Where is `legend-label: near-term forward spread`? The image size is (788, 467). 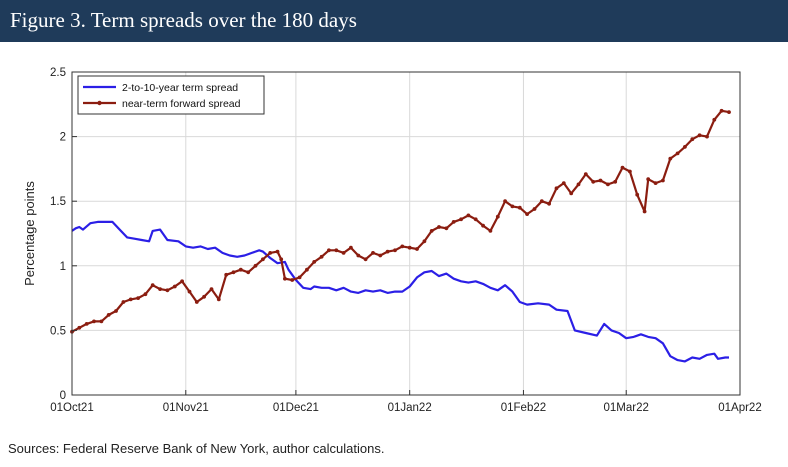
legend-label: near-term forward spread is located at coordinates (181, 104).